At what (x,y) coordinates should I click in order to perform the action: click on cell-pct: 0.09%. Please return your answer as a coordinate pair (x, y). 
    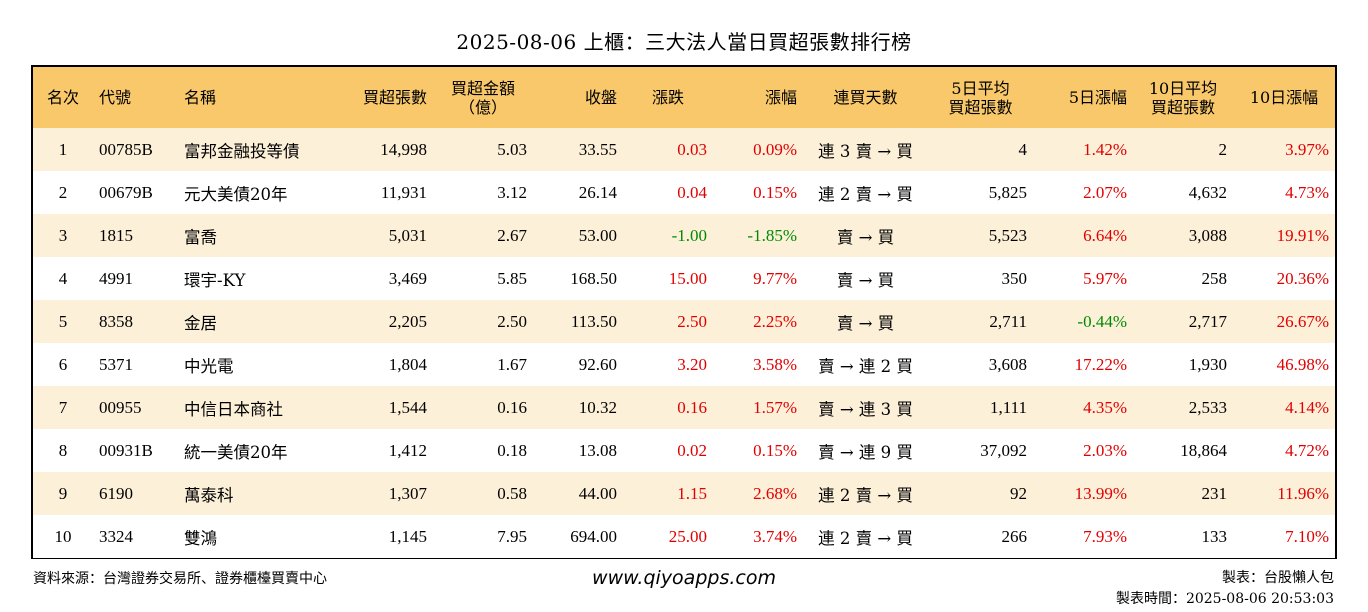
    Looking at the image, I should click on (775, 149).